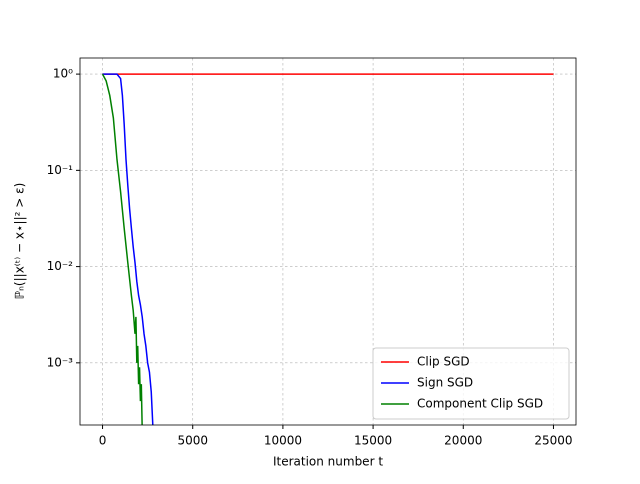 The width and height of the screenshot is (640, 484). What do you see at coordinates (63, 74) in the screenshot?
I see `y-tick-label: 10⁰` at bounding box center [63, 74].